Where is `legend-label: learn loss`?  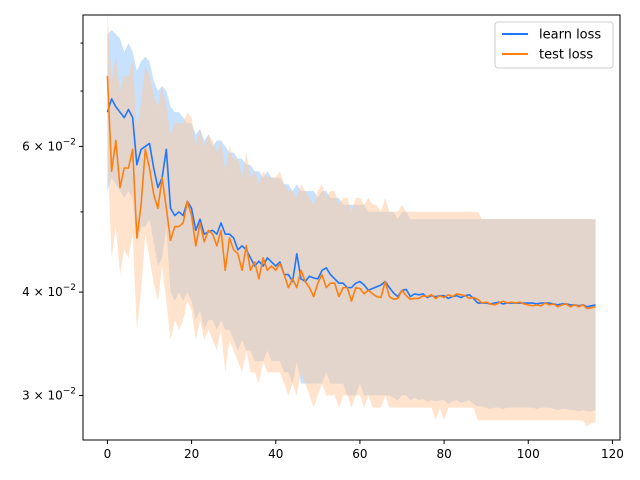
legend-label: learn loss is located at coordinates (570, 35).